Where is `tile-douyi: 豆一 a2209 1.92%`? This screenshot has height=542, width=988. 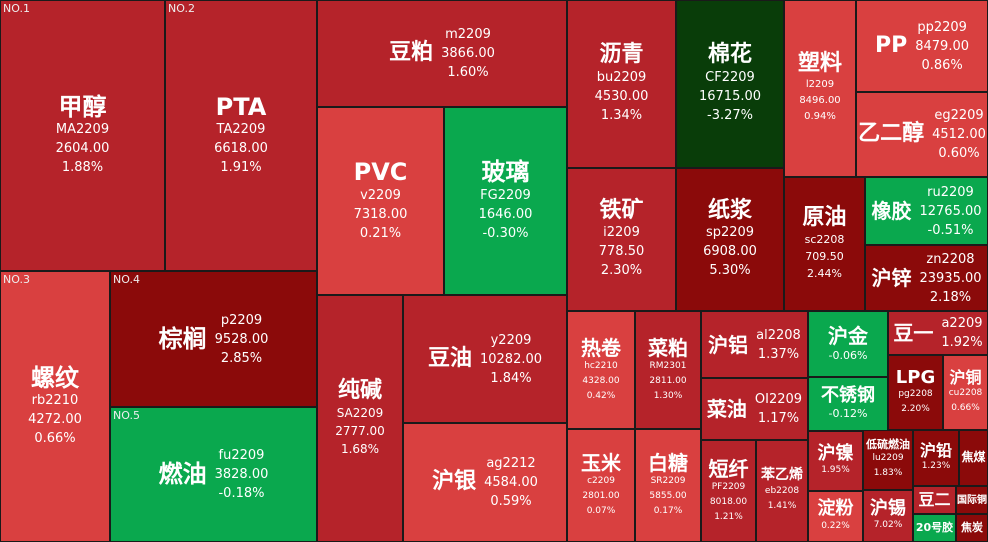
tile-douyi: 豆一 a2209 1.92% is located at coordinates (938, 333).